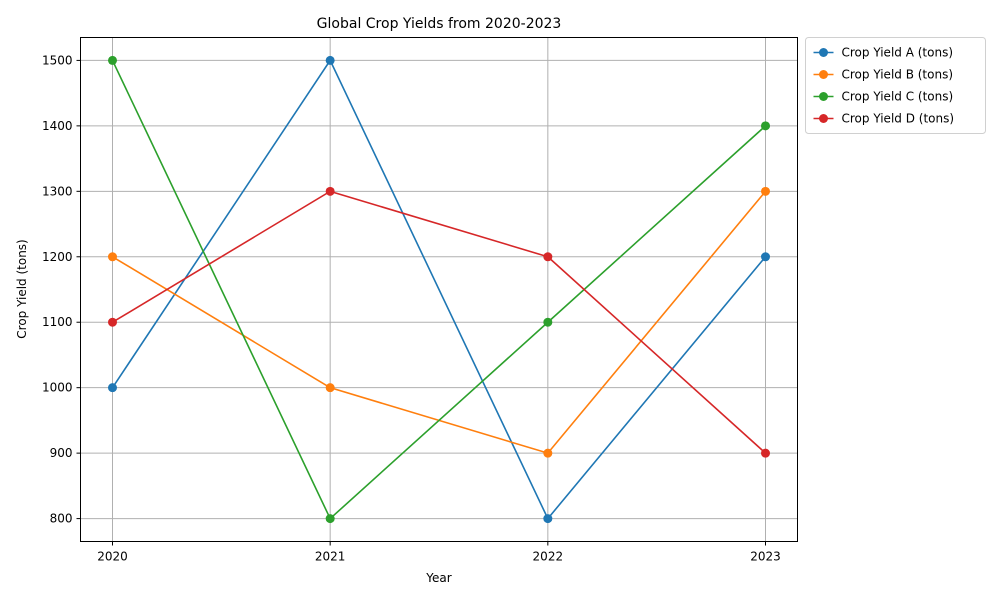 This screenshot has width=1000, height=600. I want to click on x-axis-label: Year, so click(438, 578).